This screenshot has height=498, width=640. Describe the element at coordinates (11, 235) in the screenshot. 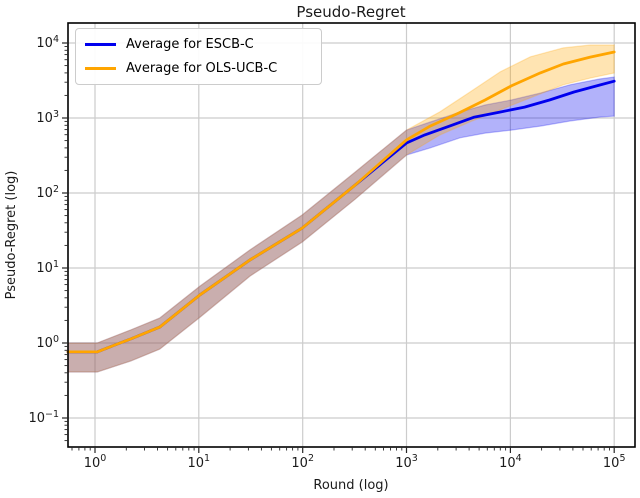

I see `y-axis-label: Pseudo-Regret (log)` at that location.